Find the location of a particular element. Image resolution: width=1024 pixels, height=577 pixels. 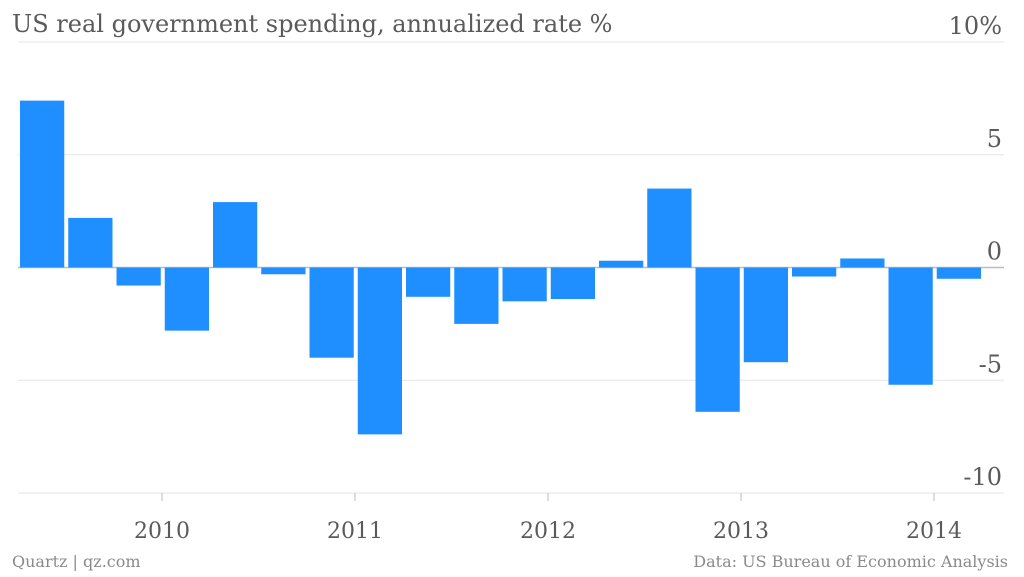

y-tick-label: -5 is located at coordinates (990, 364).